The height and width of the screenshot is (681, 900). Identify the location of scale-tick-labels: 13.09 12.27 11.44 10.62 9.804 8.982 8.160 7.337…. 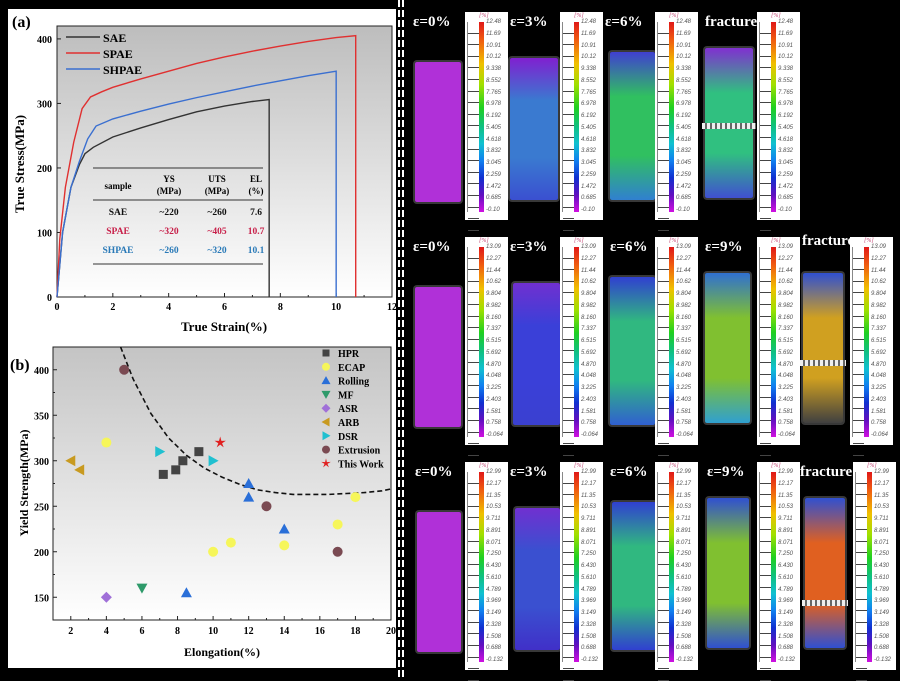
(786, 341).